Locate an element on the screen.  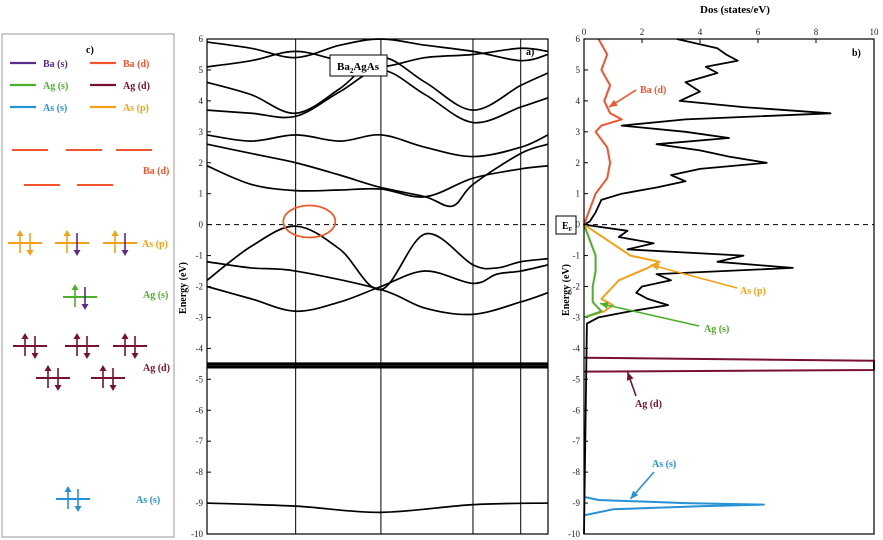
dos-x-tick-label: 8 is located at coordinates (816, 32).